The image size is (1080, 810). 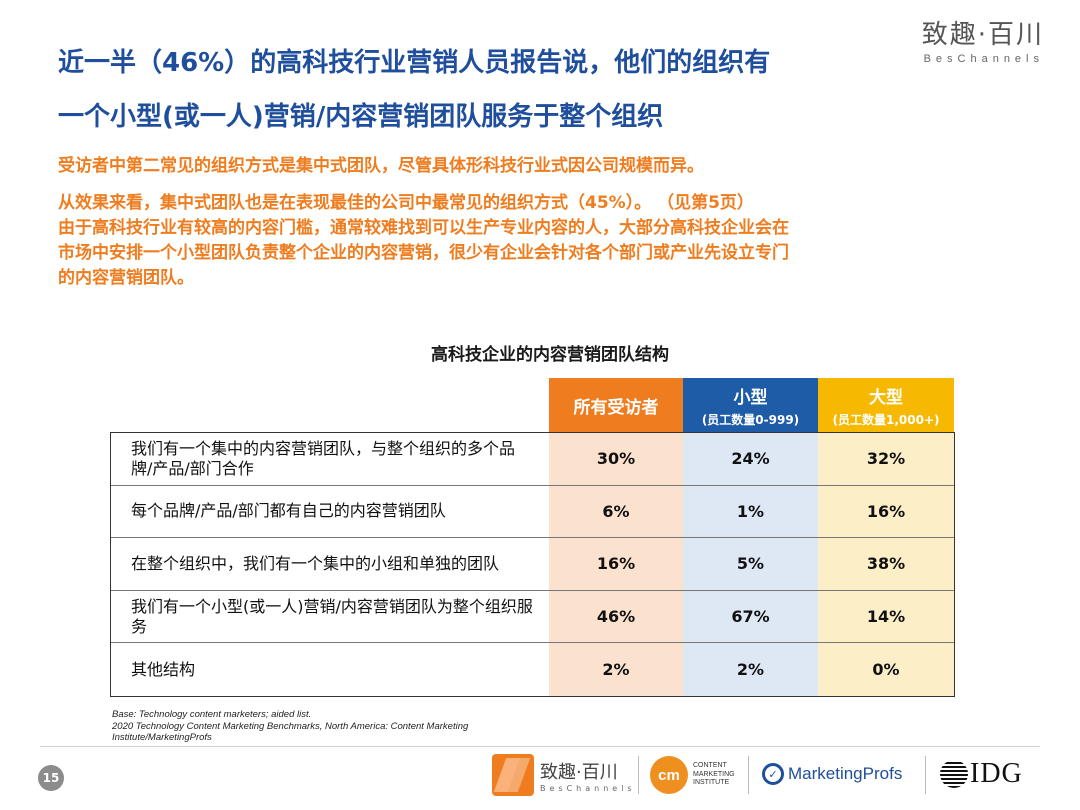 What do you see at coordinates (414, 63) in the screenshot?
I see `title-line-1: 近一半（46%）的高科技行业营销人员报告说，他们的组织有` at bounding box center [414, 63].